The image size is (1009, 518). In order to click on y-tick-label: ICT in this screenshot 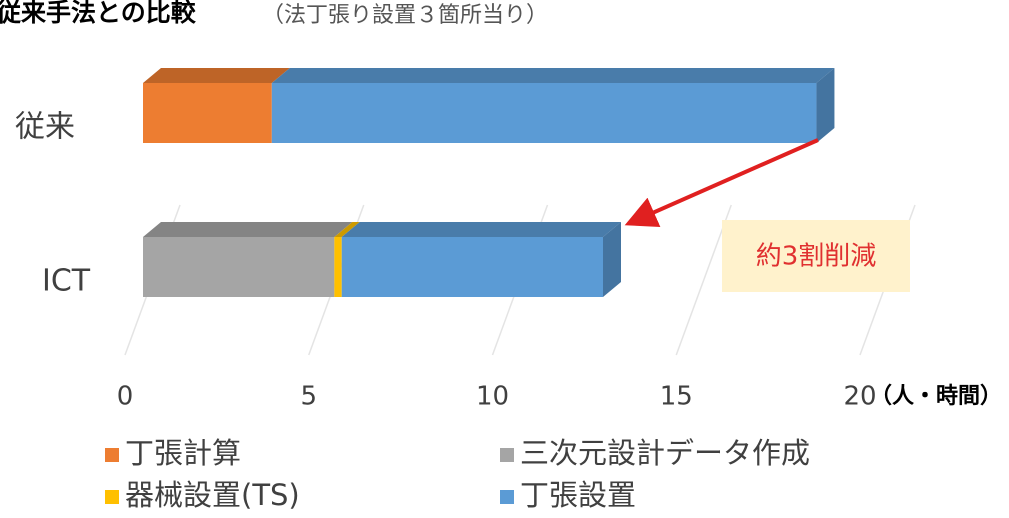, I will do `click(66, 281)`.